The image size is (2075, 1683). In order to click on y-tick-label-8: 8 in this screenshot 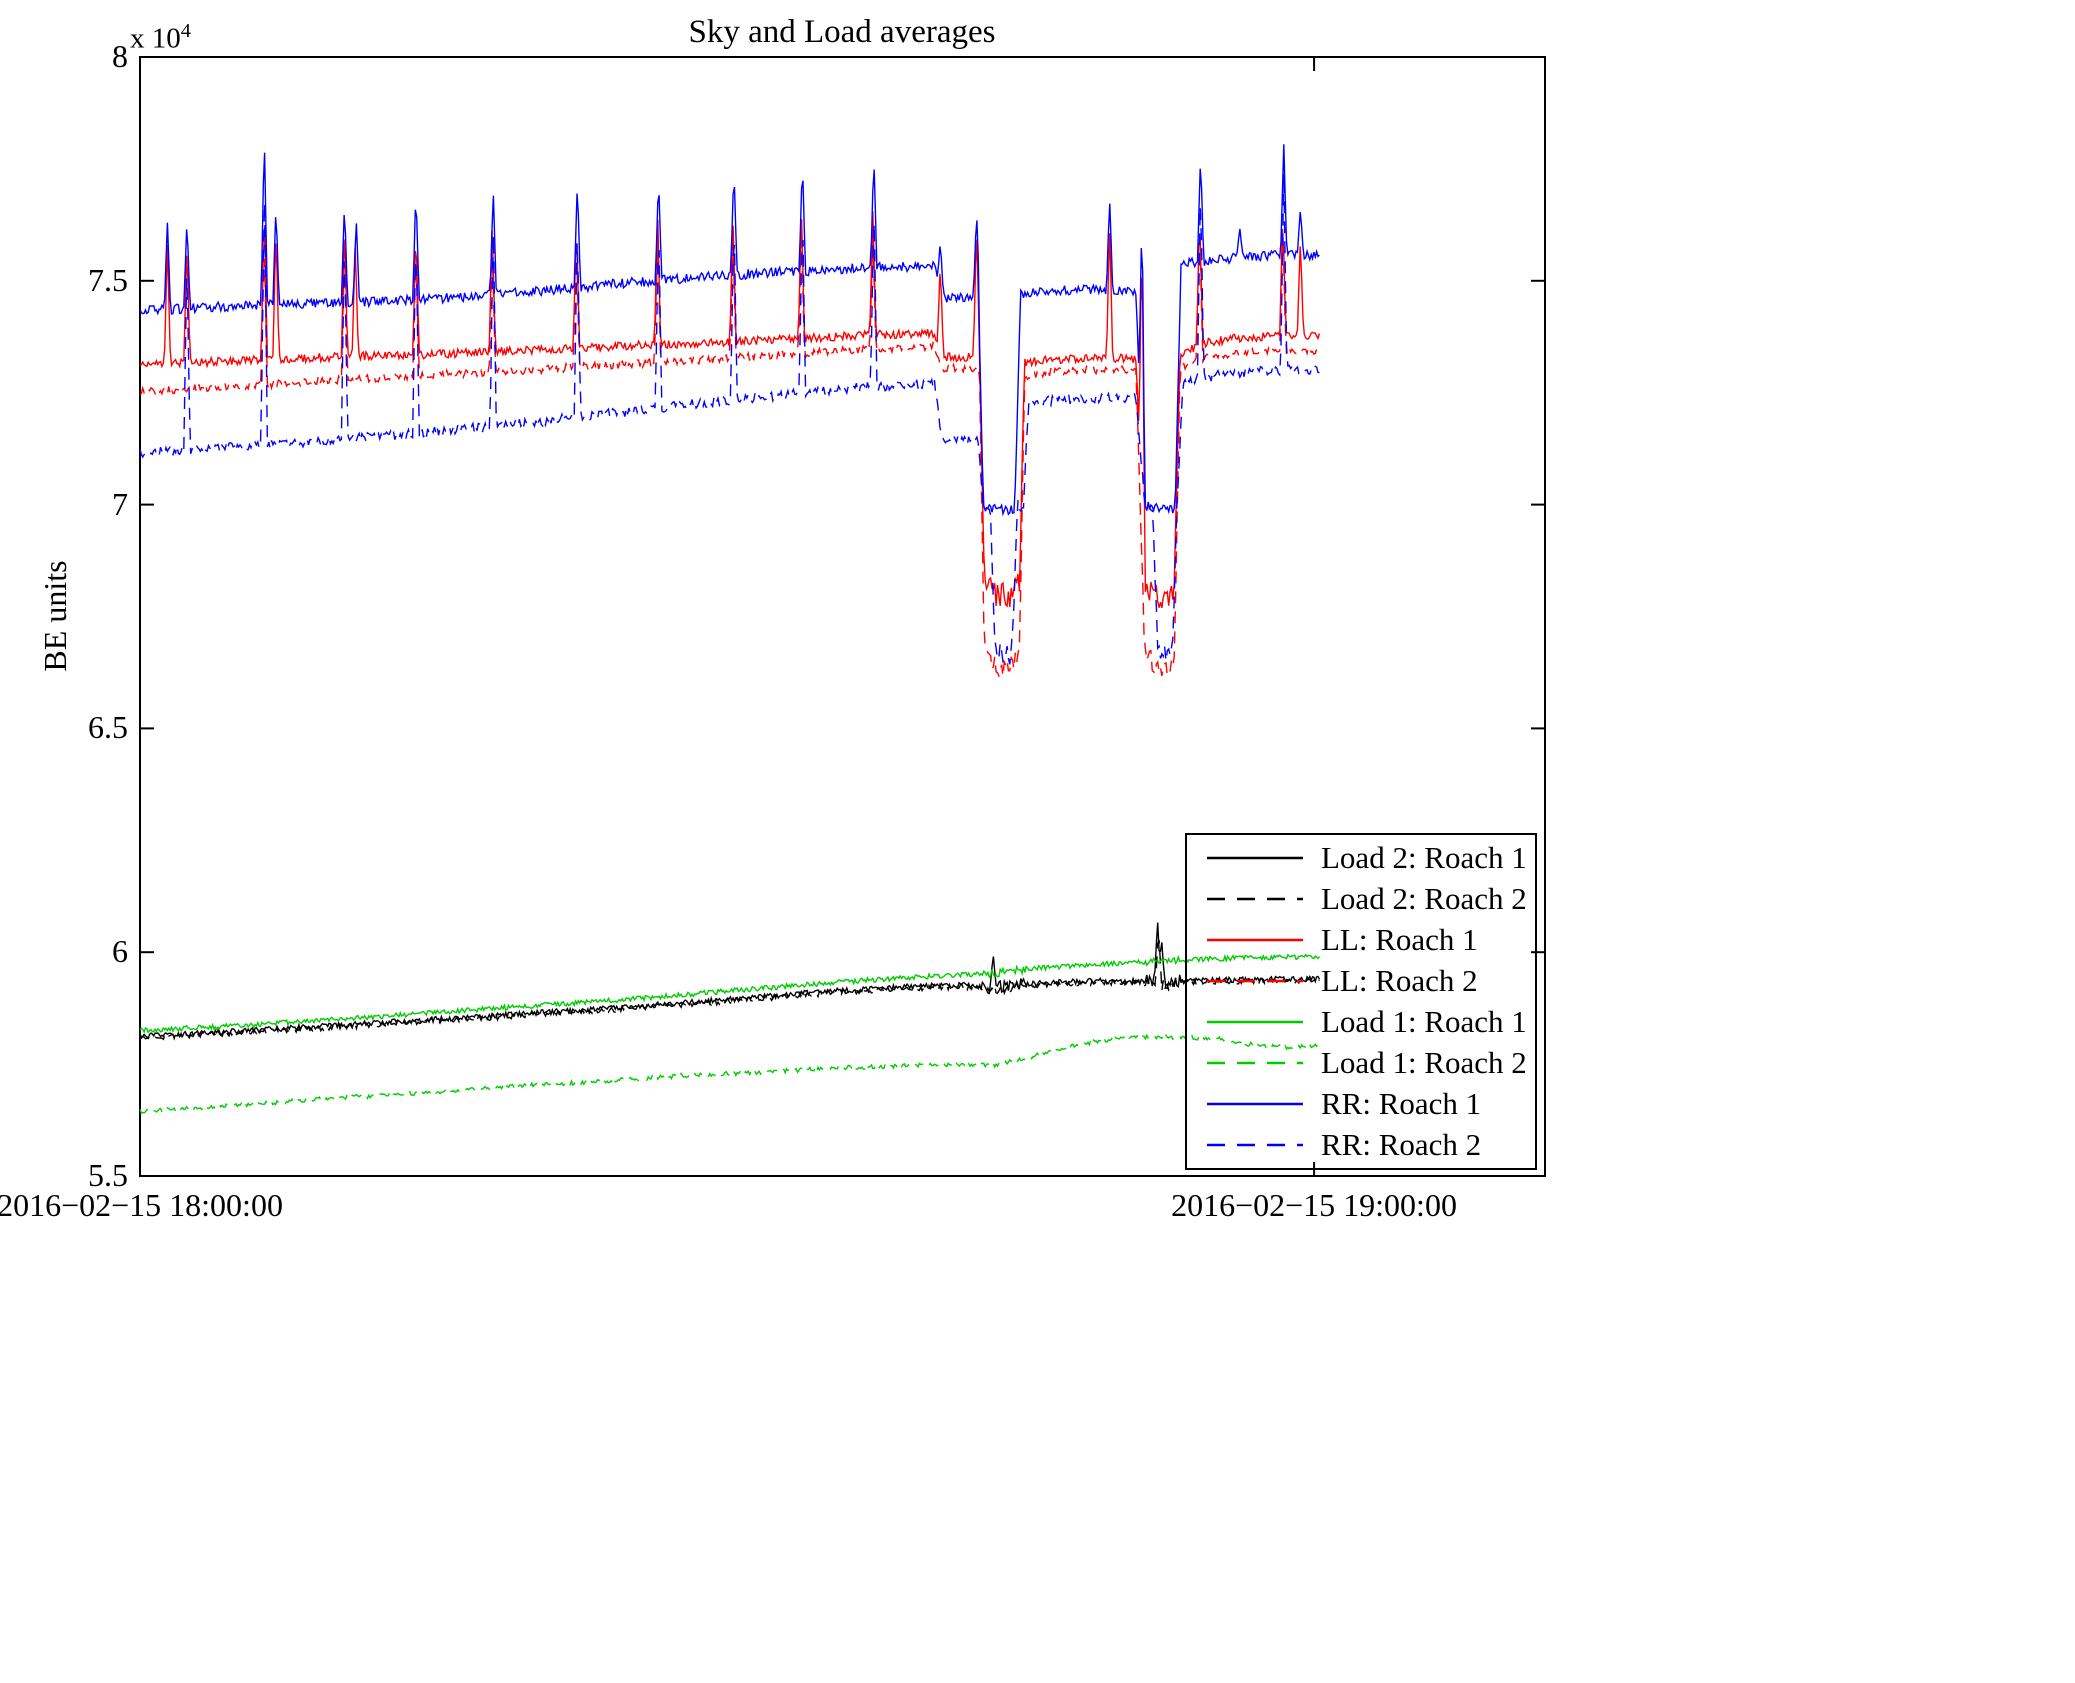, I will do `click(120, 56)`.